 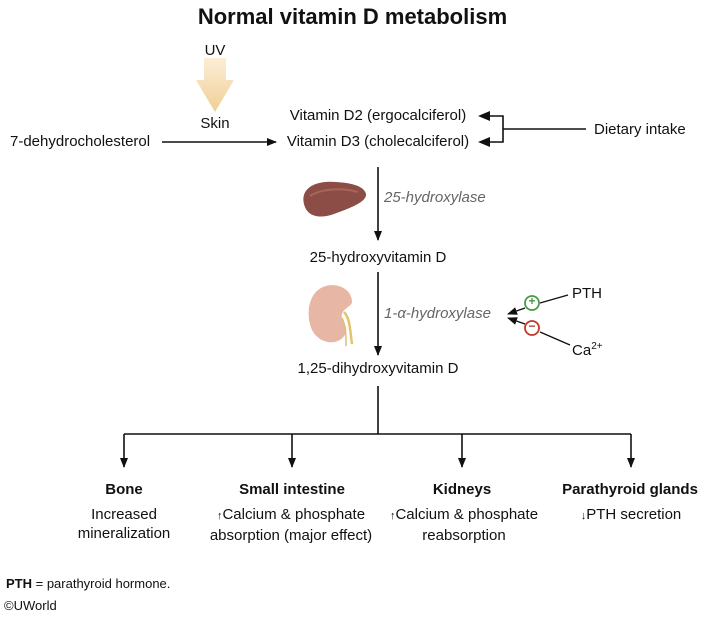 What do you see at coordinates (30, 605) in the screenshot?
I see `copyright: ©UWorld` at bounding box center [30, 605].